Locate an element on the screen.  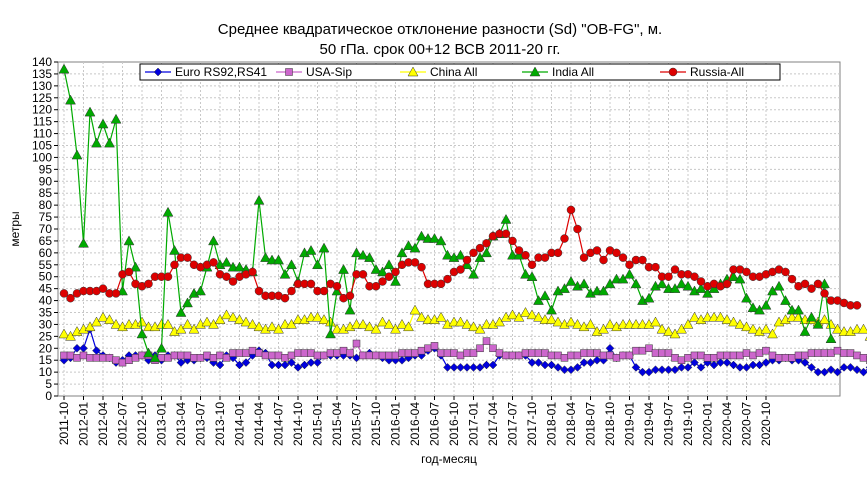
x-tick-label: 2019-04 is located at coordinates (649, 424).